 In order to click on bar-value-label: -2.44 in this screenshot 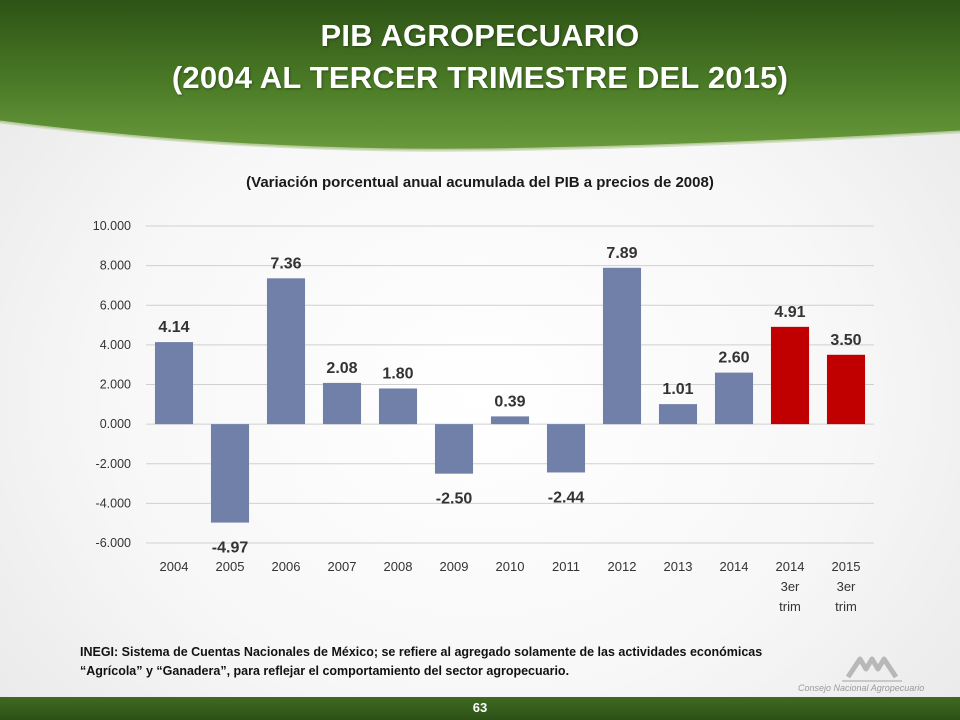, I will do `click(566, 497)`.